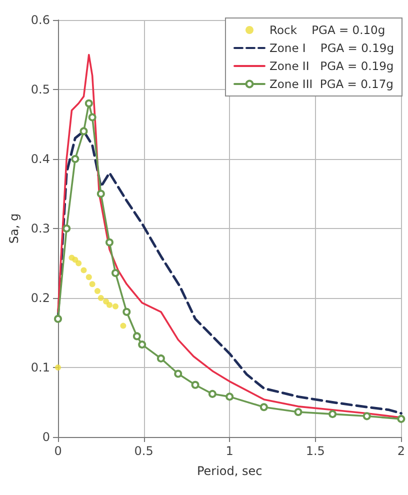  Describe the element at coordinates (14, 228) in the screenshot. I see `y-axis-title: Sa, g` at that location.